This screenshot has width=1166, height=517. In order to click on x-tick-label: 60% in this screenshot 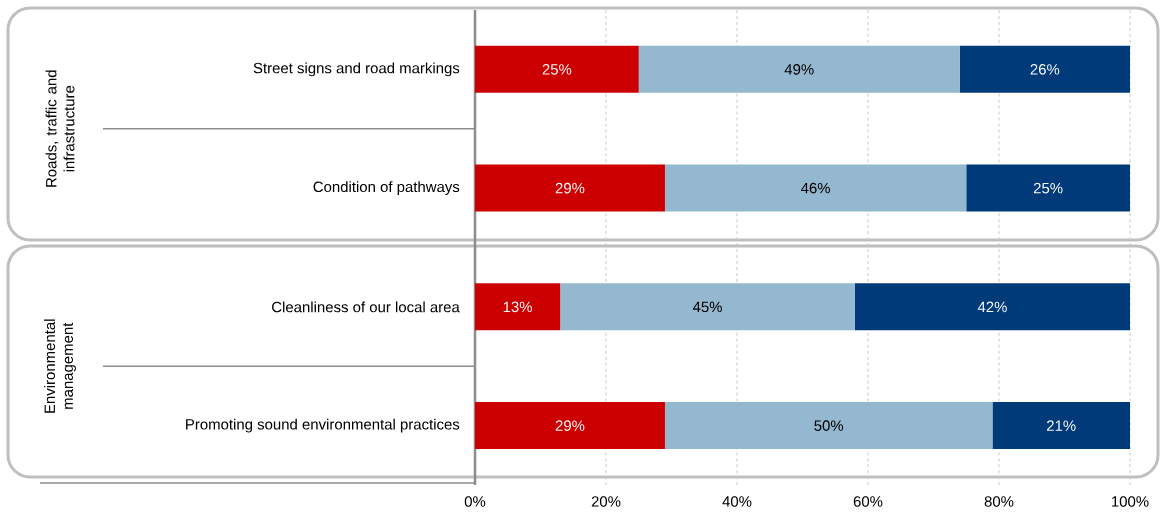, I will do `click(868, 501)`.